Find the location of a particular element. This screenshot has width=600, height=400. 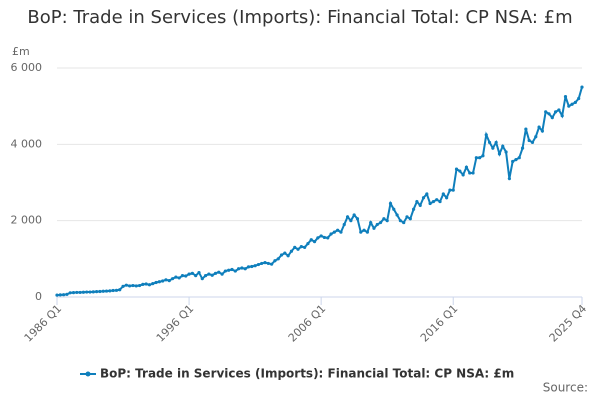

legend-marker is located at coordinates (88, 374).